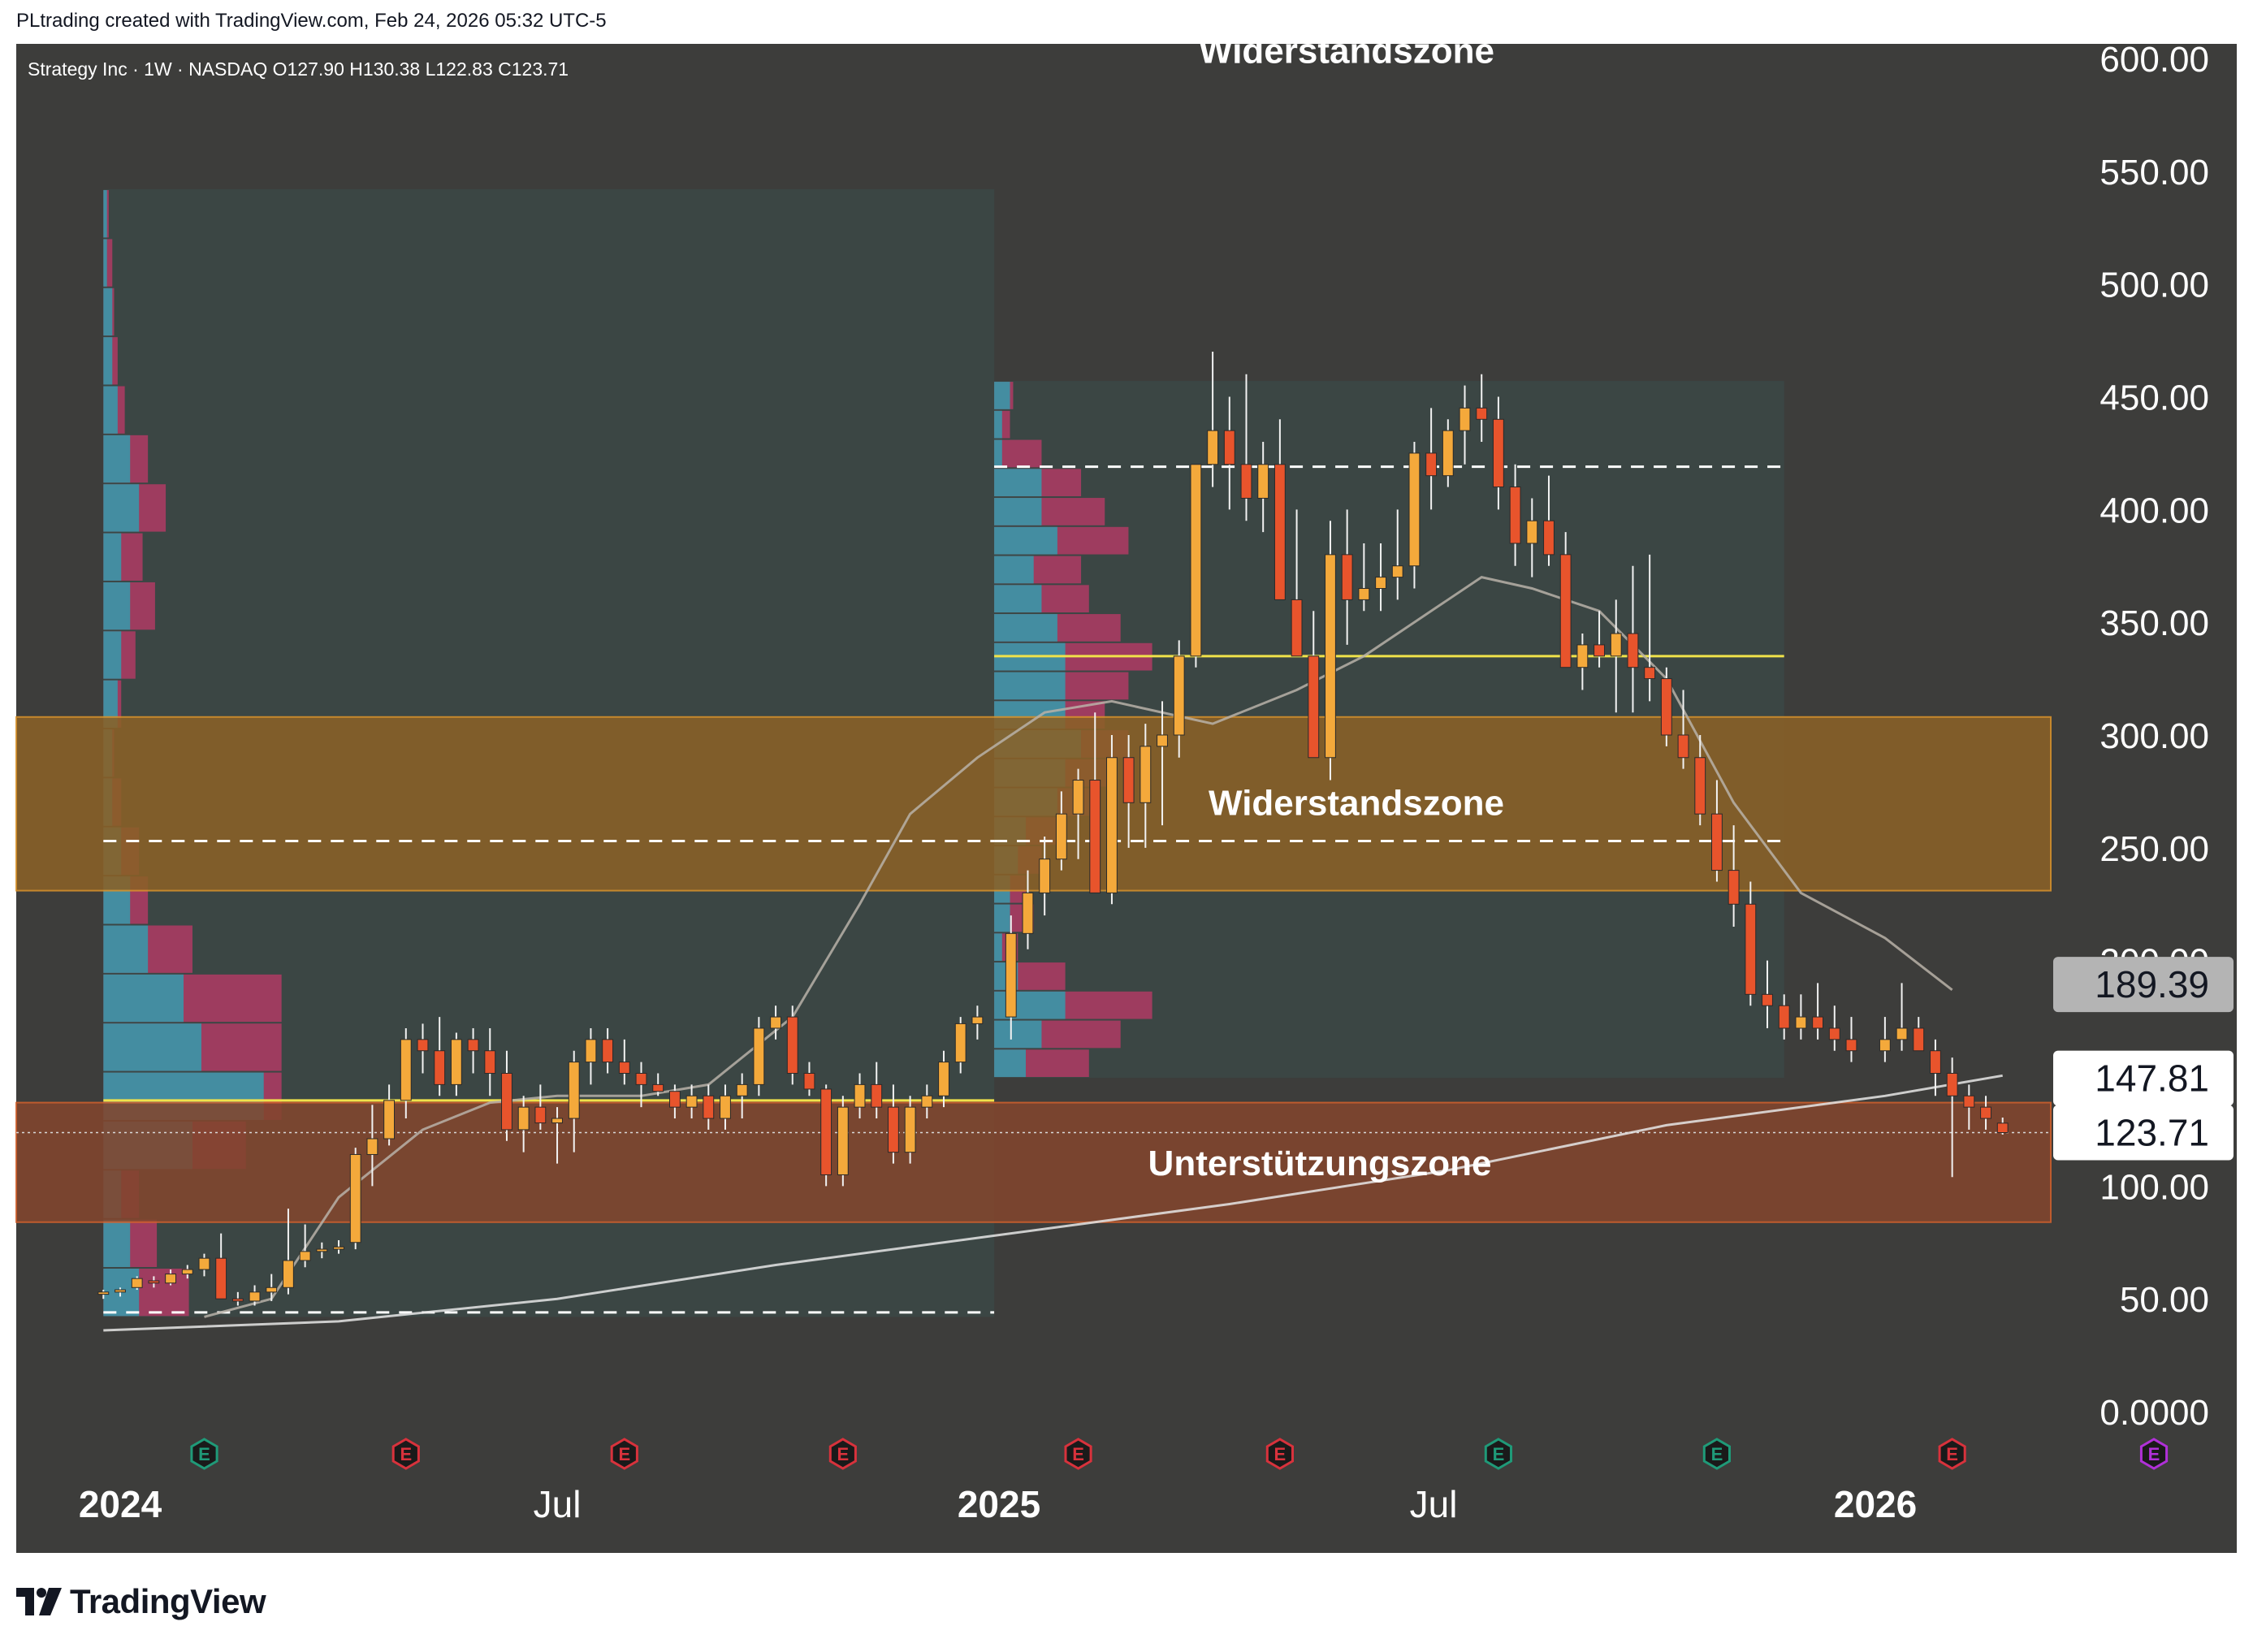 This screenshot has height=1652, width=2253. Describe the element at coordinates (1320, 1163) in the screenshot. I see `support-zone-label: Unterstützungszone` at that location.